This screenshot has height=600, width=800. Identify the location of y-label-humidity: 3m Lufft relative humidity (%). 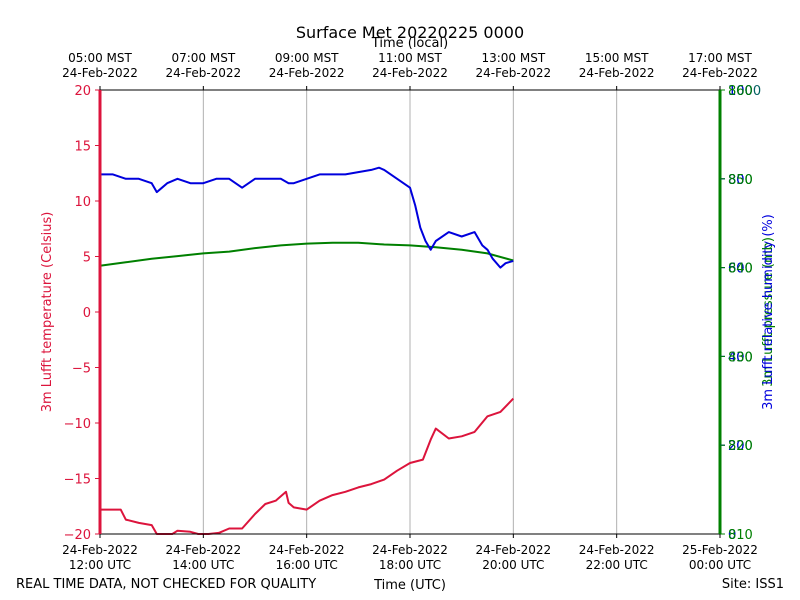
(768, 312).